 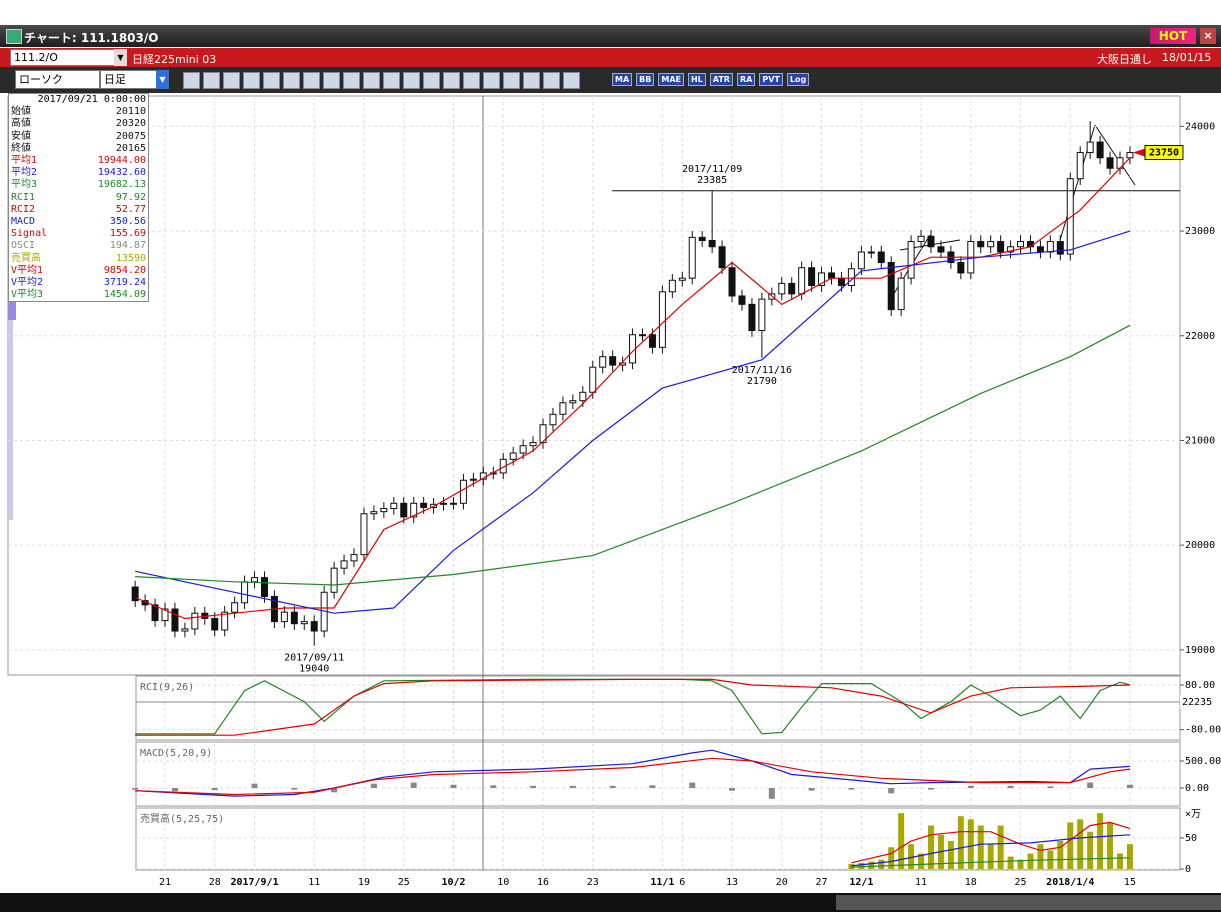 I want to click on panel-title: MACD(5,20,9), so click(x=176, y=753).